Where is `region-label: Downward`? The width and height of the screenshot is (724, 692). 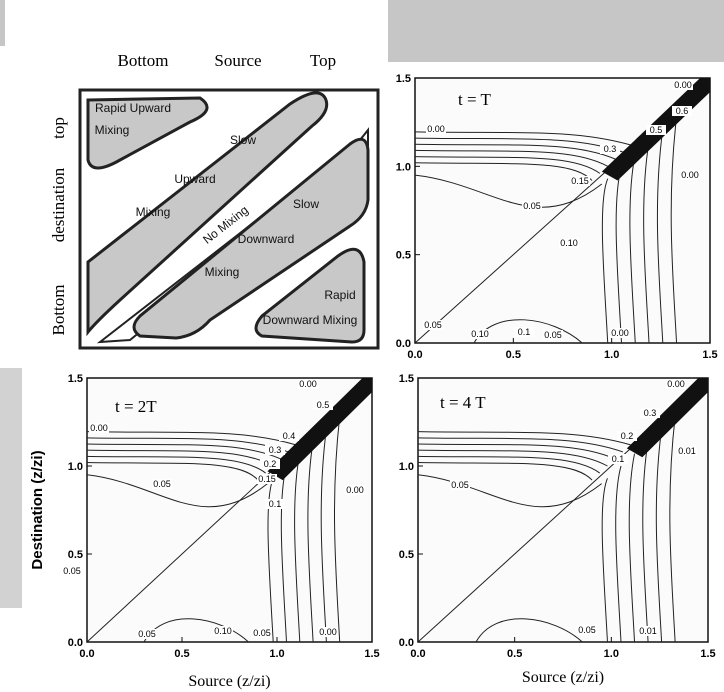 region-label: Downward is located at coordinates (266, 239).